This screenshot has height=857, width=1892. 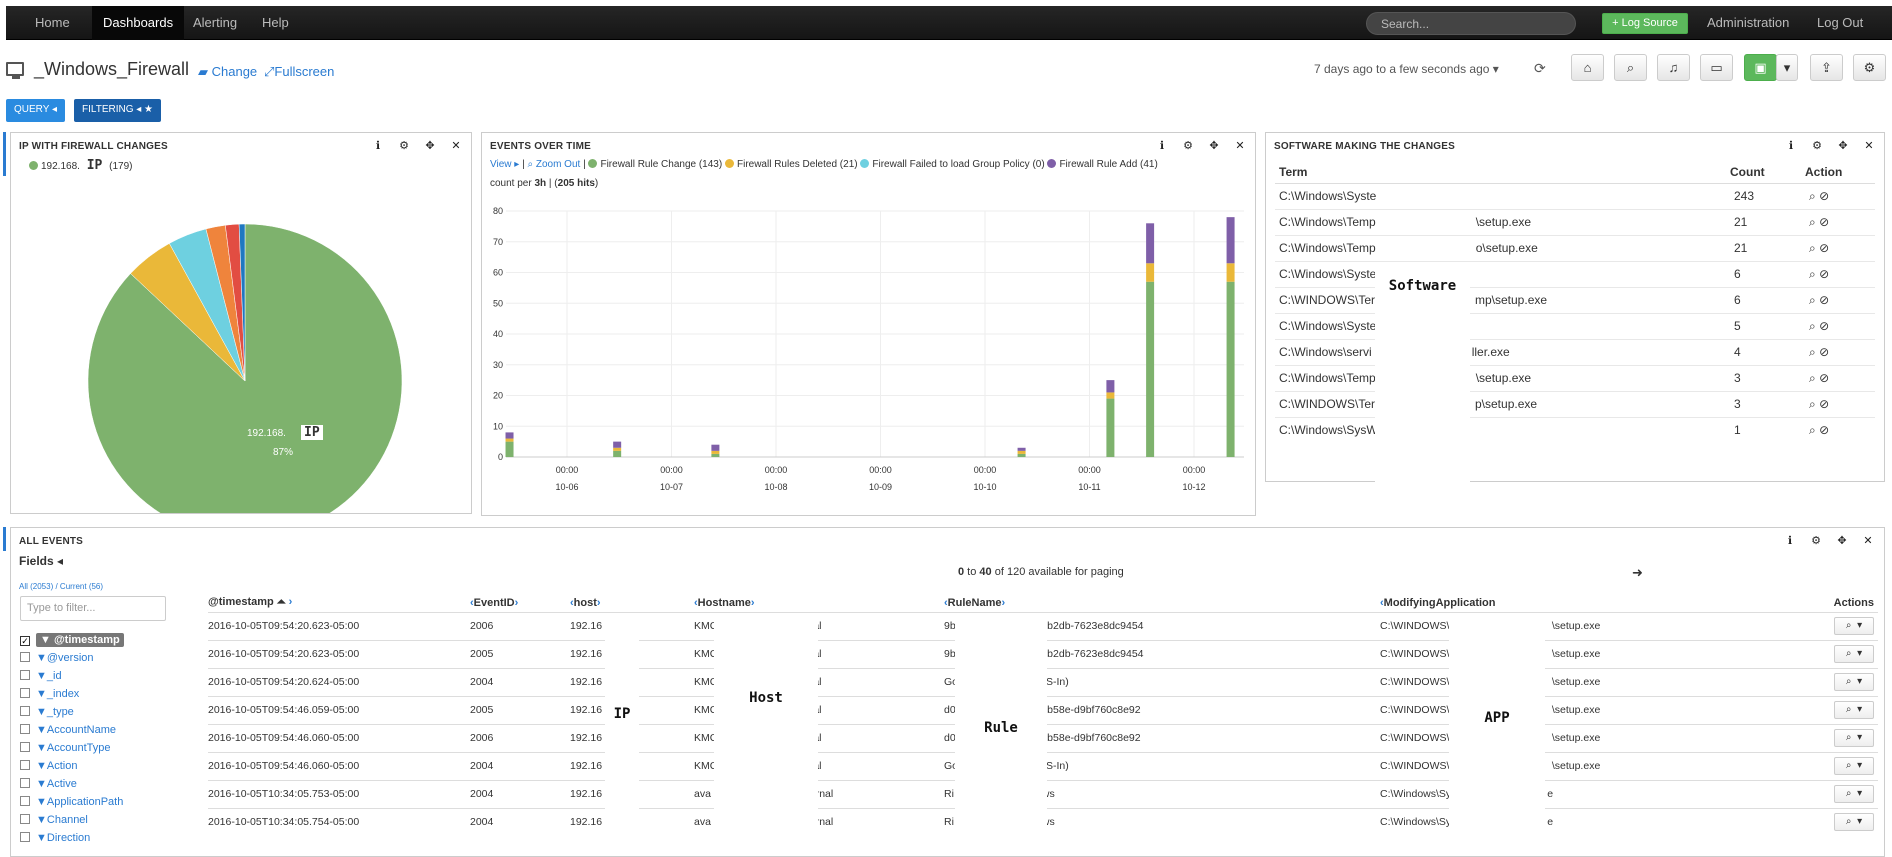 What do you see at coordinates (275, 22) in the screenshot?
I see `nav-help: Help` at bounding box center [275, 22].